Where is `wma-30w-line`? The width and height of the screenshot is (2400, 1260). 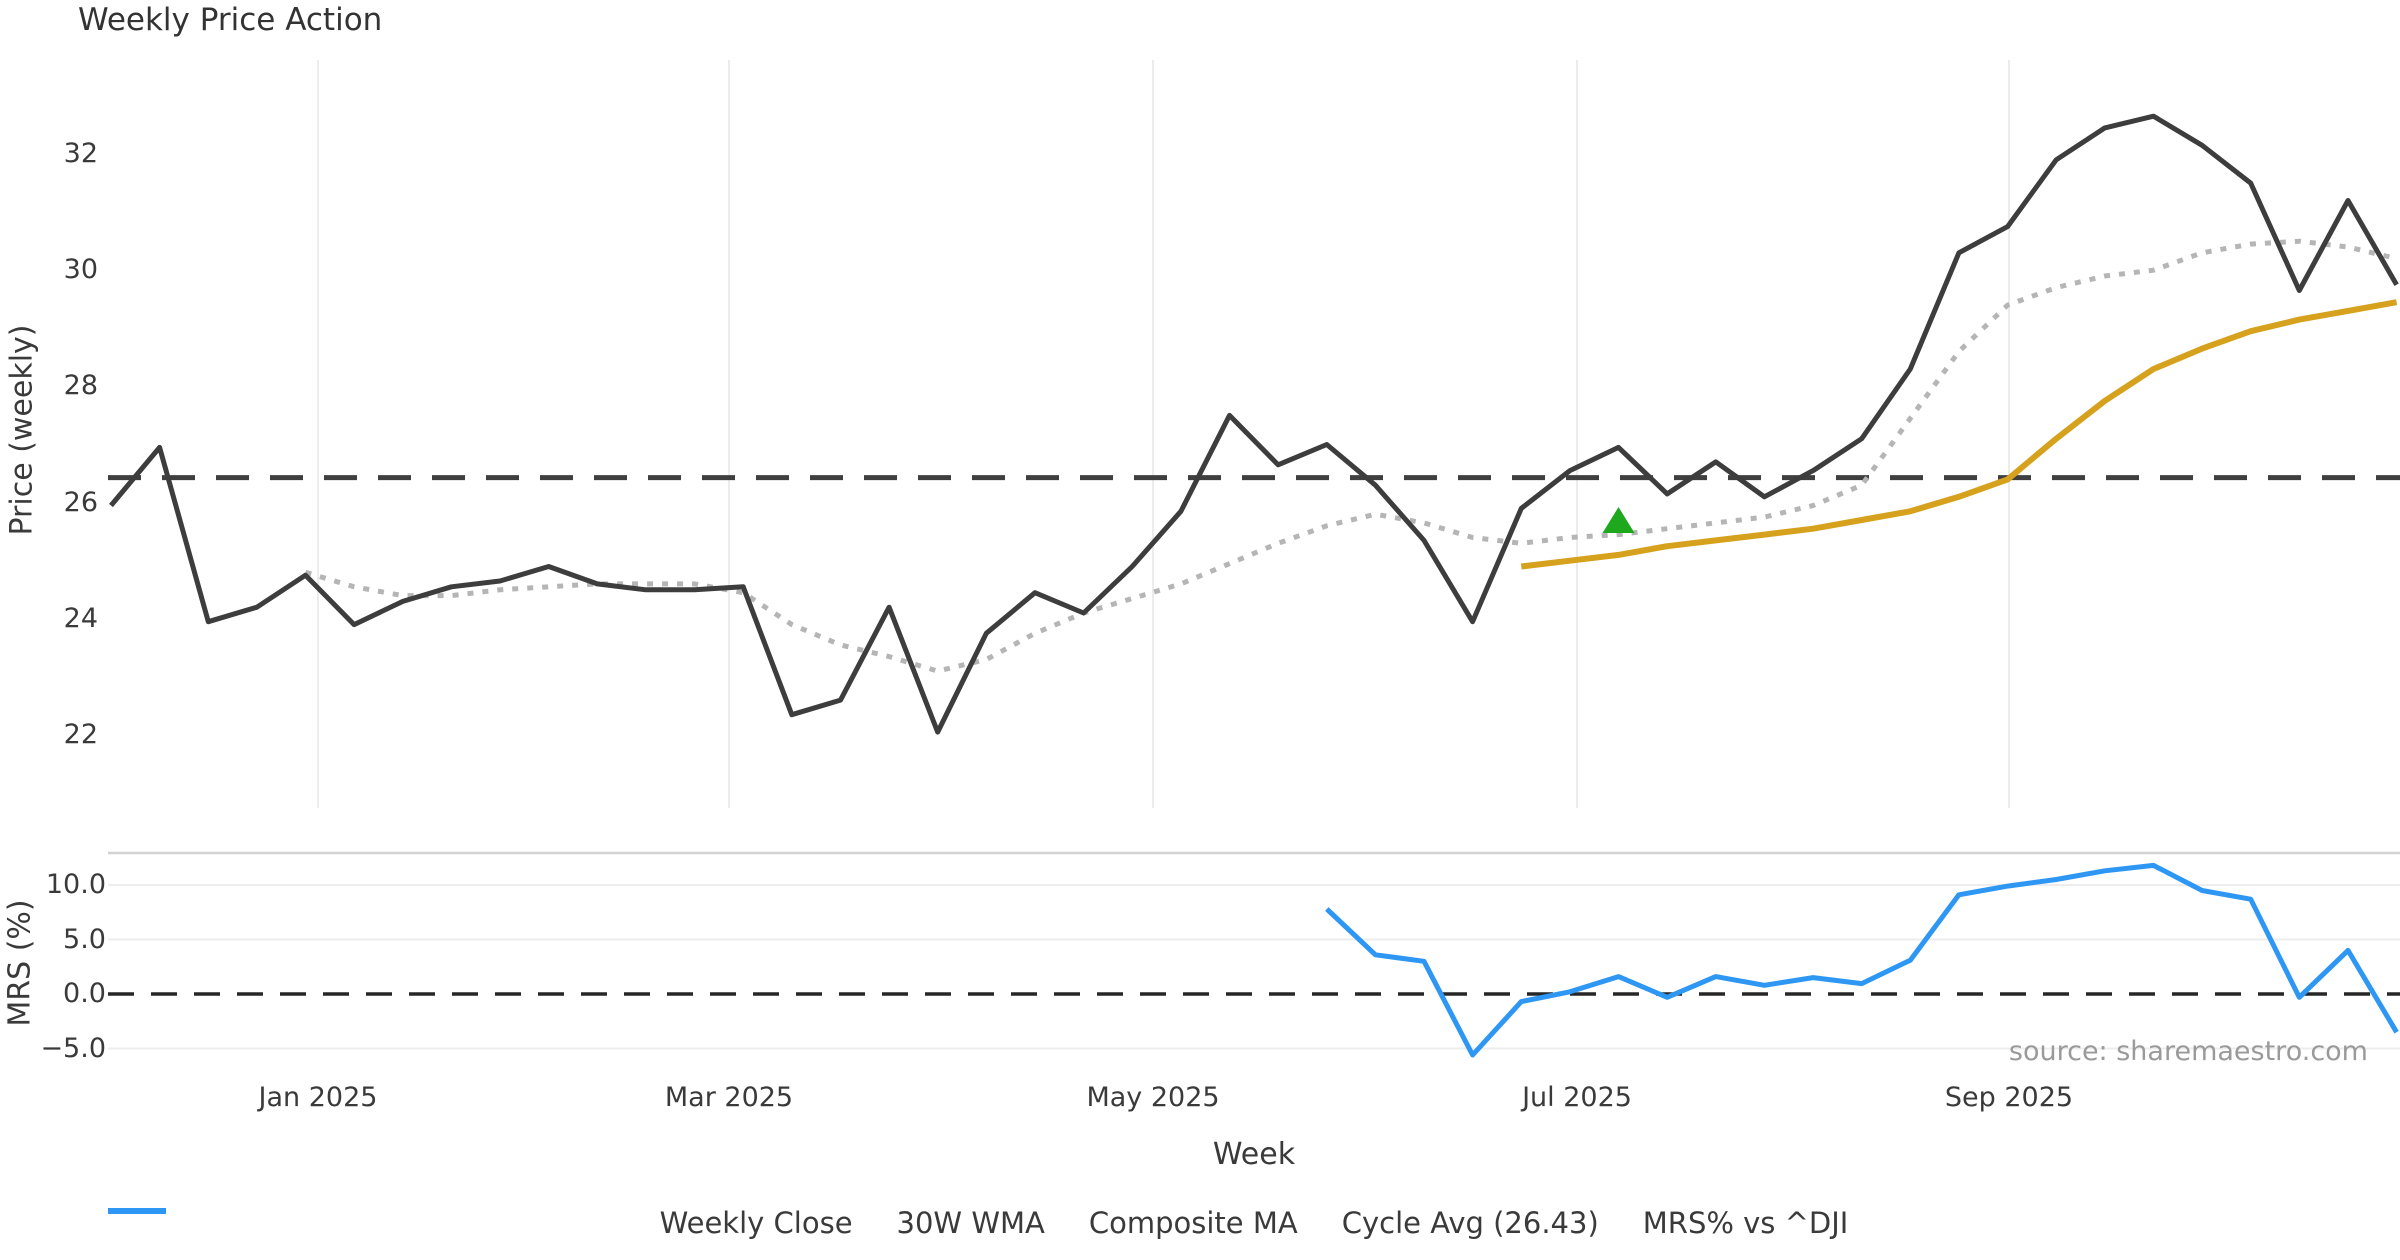
wma-30w-line is located at coordinates (1959, 434).